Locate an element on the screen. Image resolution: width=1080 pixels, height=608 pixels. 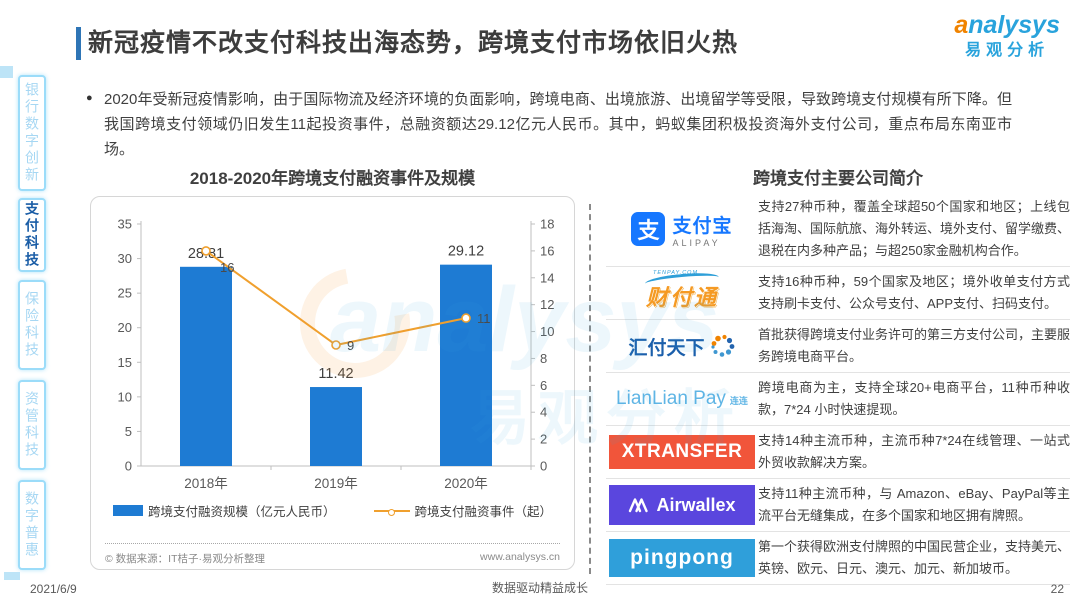
sidebar-top-decoration is located at coordinates (6, 72).